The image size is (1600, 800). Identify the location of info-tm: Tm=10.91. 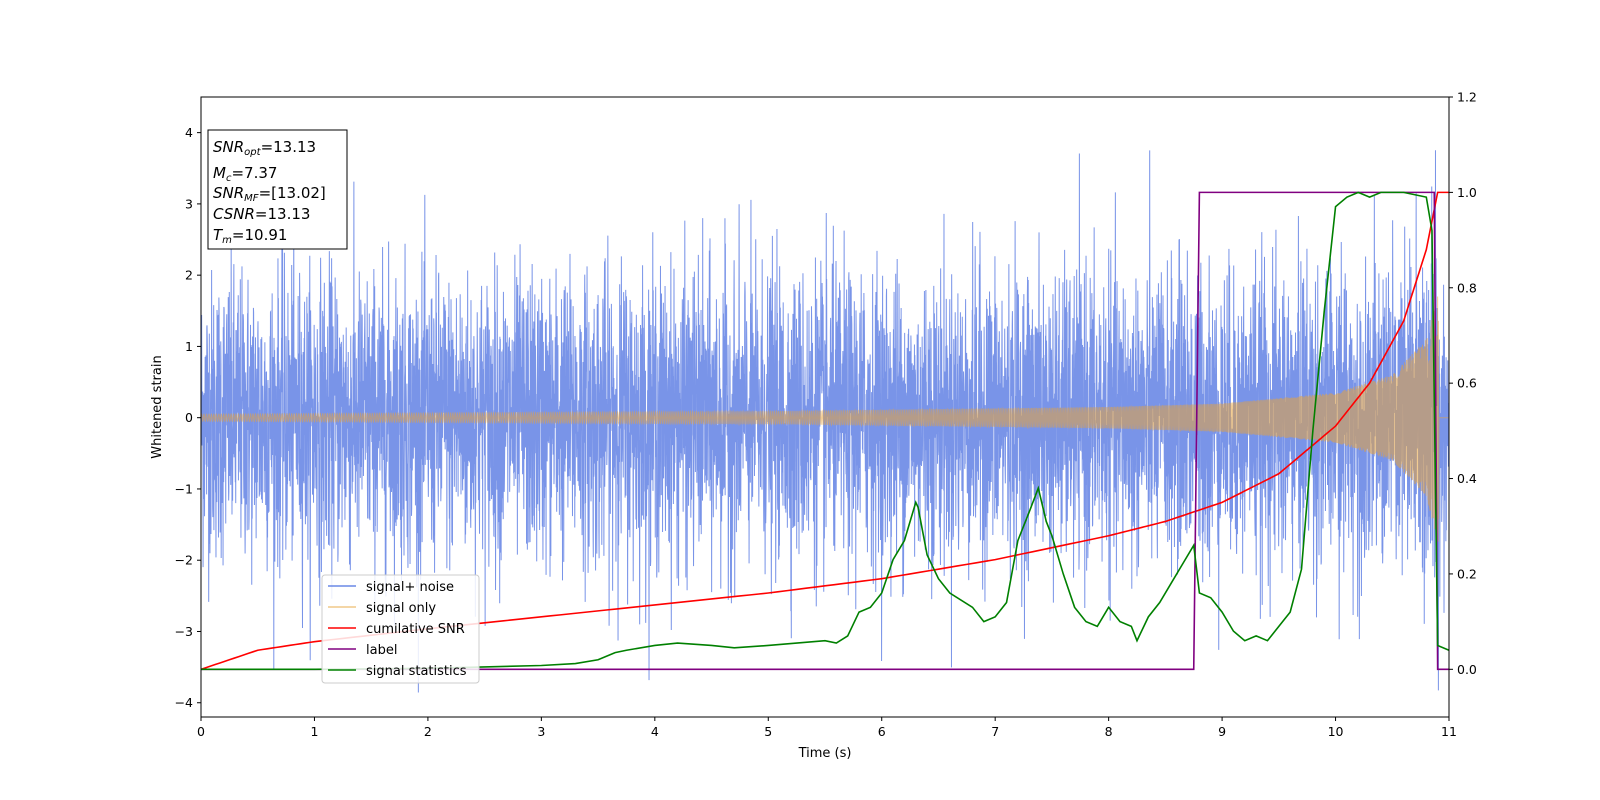
(250, 236).